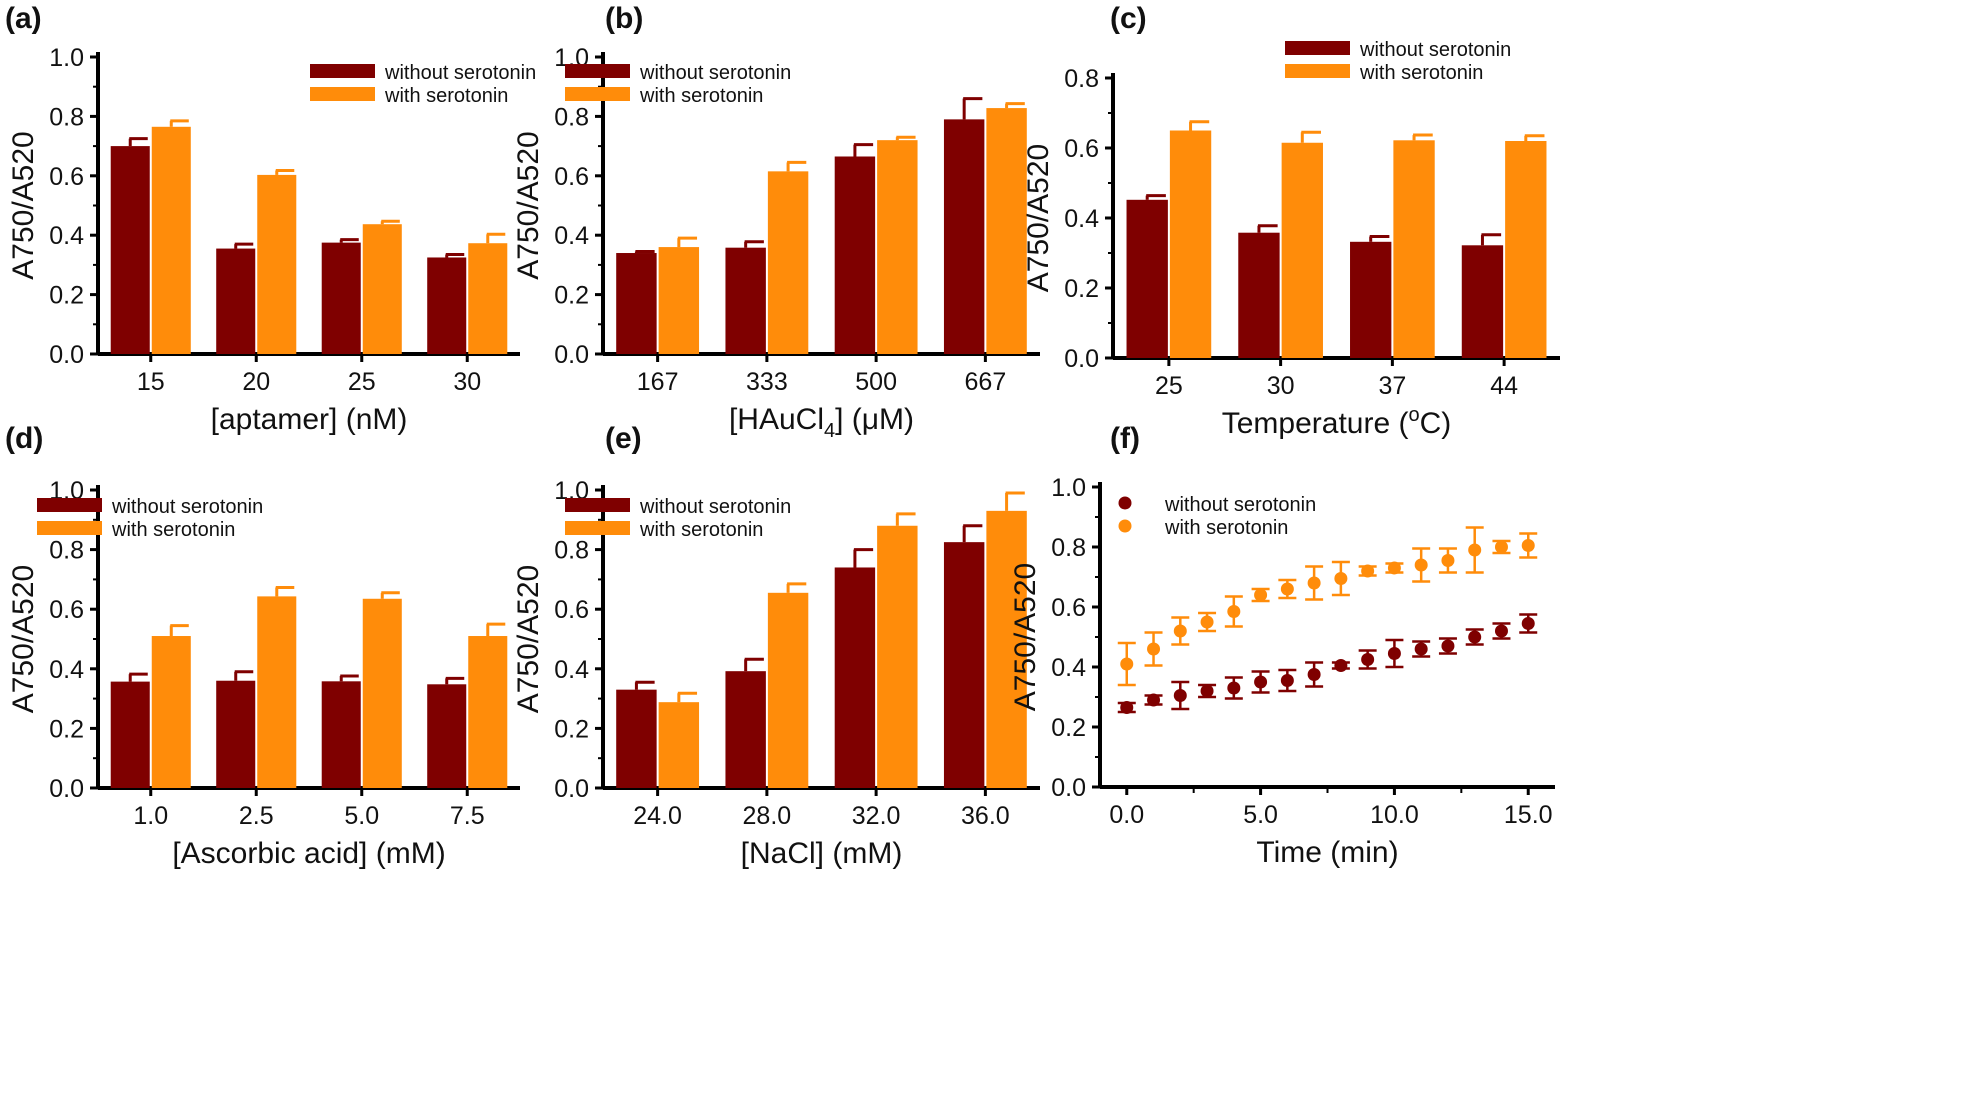 The image size is (1975, 1098). I want to click on x-axis-label-part: [Ascorbic acid] (mM), so click(308, 853).